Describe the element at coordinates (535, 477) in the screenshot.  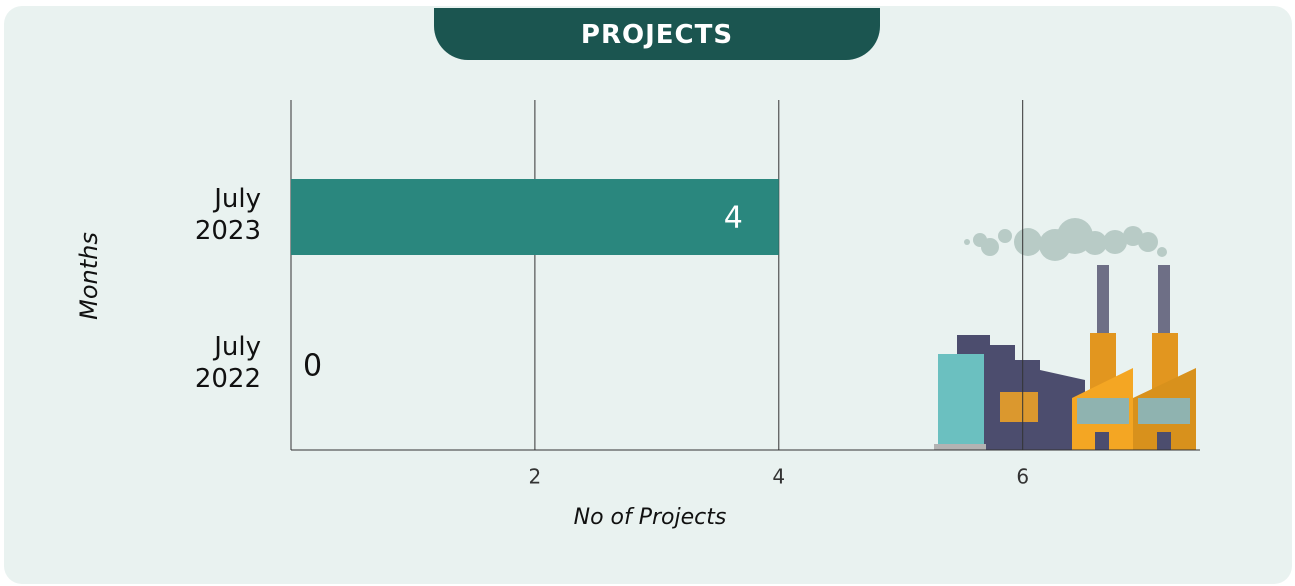
I see `x-tick-label: 2` at that location.